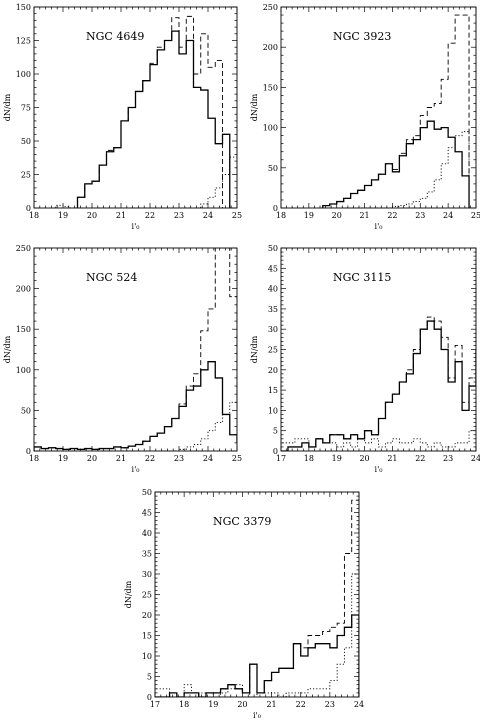 This screenshot has height=720, width=480. I want to click on panel-label: NGC 3115, so click(362, 277).